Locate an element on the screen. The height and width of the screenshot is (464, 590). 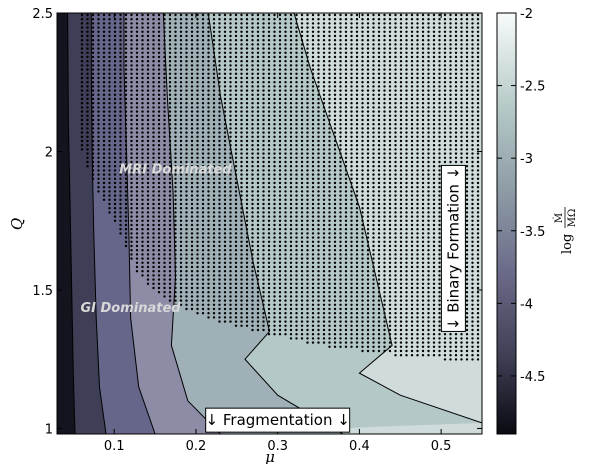
contour-line is located at coordinates (71, 223).